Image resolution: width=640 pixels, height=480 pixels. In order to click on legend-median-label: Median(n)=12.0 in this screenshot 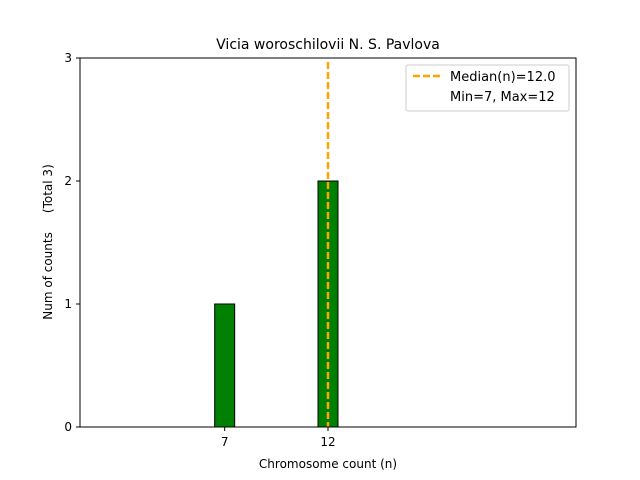, I will do `click(503, 77)`.